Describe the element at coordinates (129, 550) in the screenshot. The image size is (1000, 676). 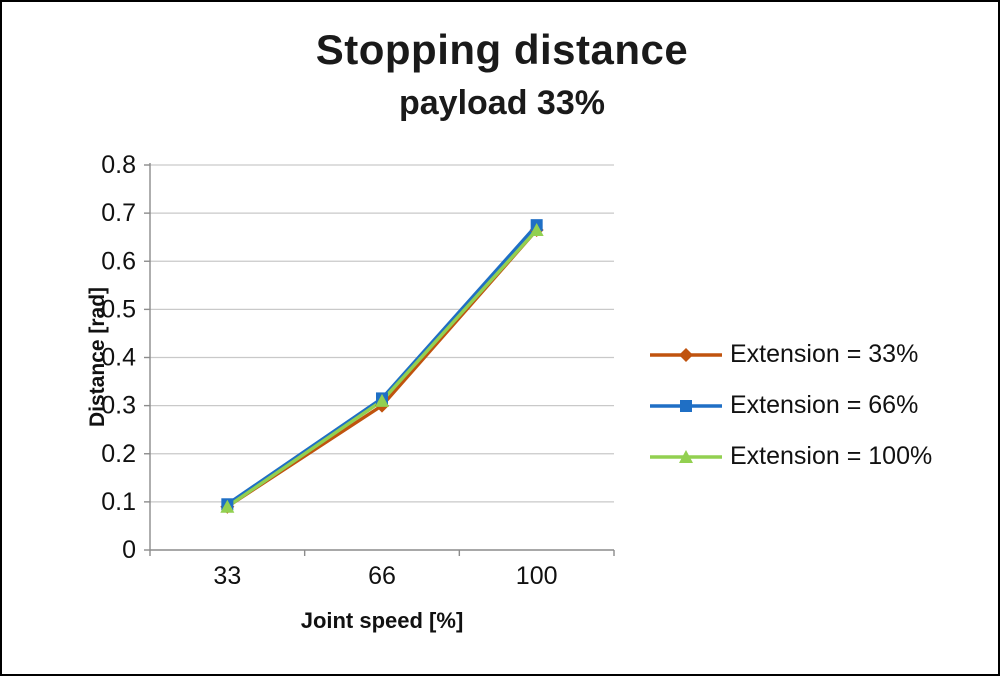
I see `svg-text: 0` at that location.